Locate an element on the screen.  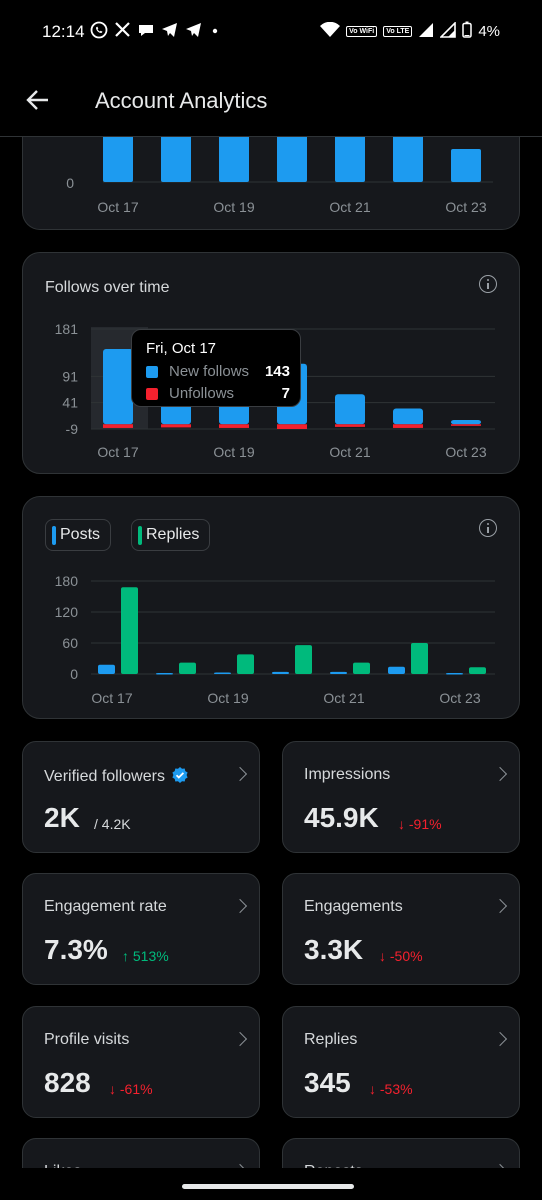
tooltip-row-new-follows: New follows 143 is located at coordinates (218, 372).